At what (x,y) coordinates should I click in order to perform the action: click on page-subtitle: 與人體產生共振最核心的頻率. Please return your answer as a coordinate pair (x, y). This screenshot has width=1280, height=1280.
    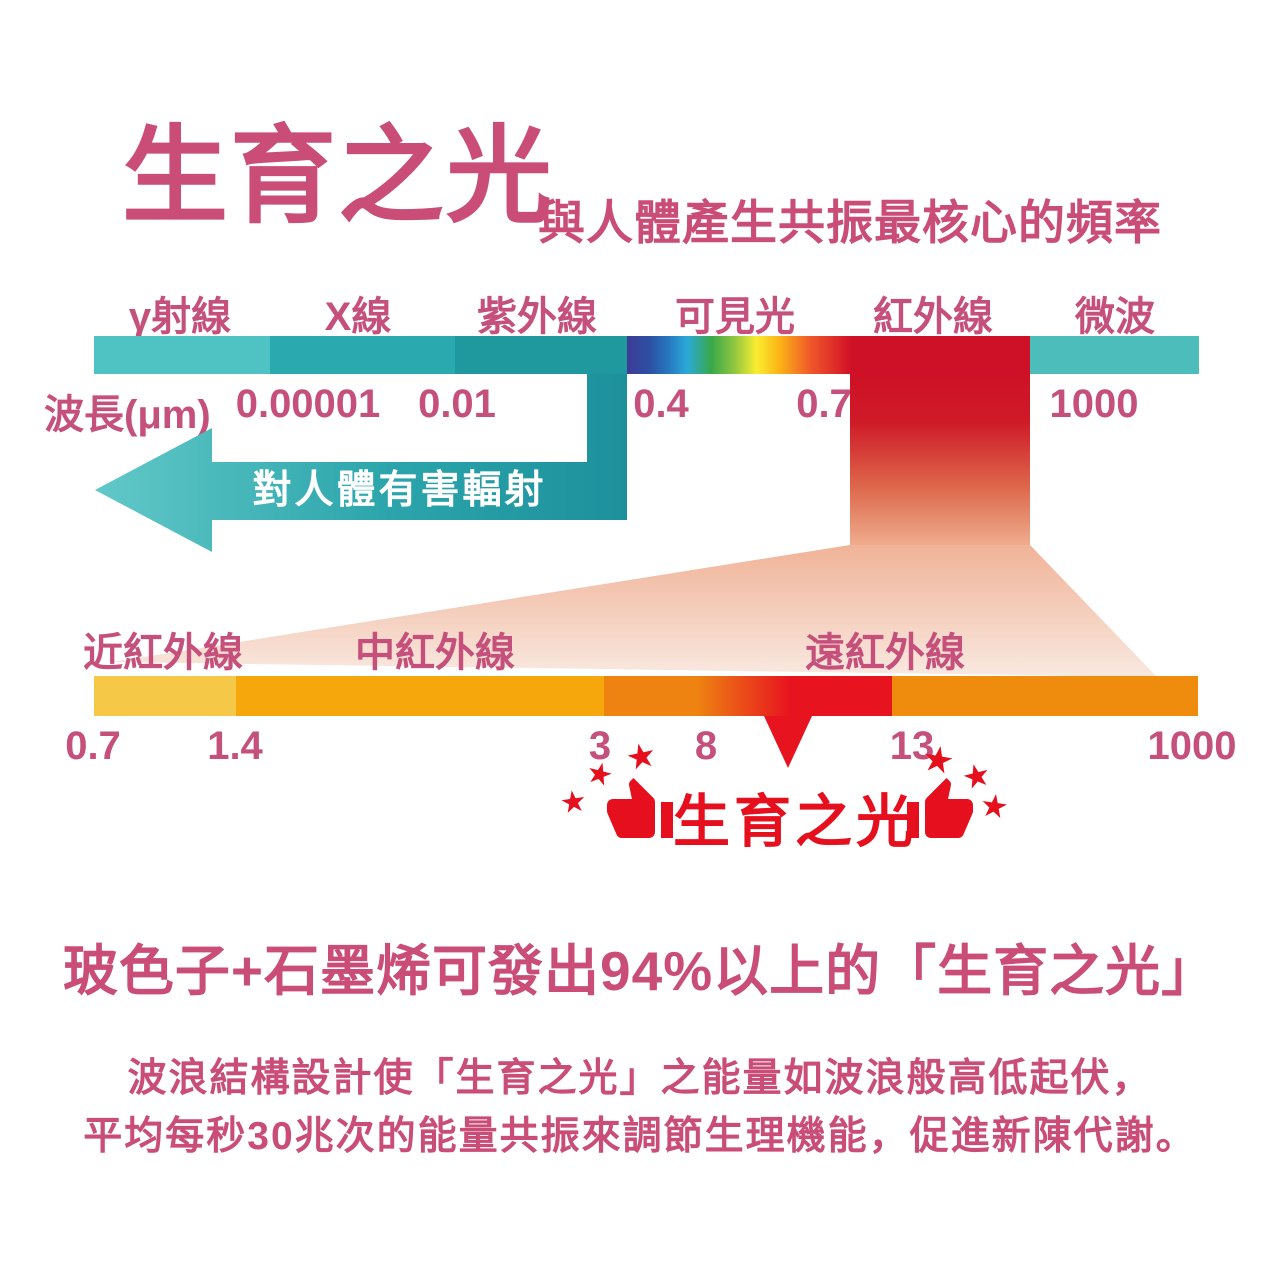
    Looking at the image, I should click on (850, 222).